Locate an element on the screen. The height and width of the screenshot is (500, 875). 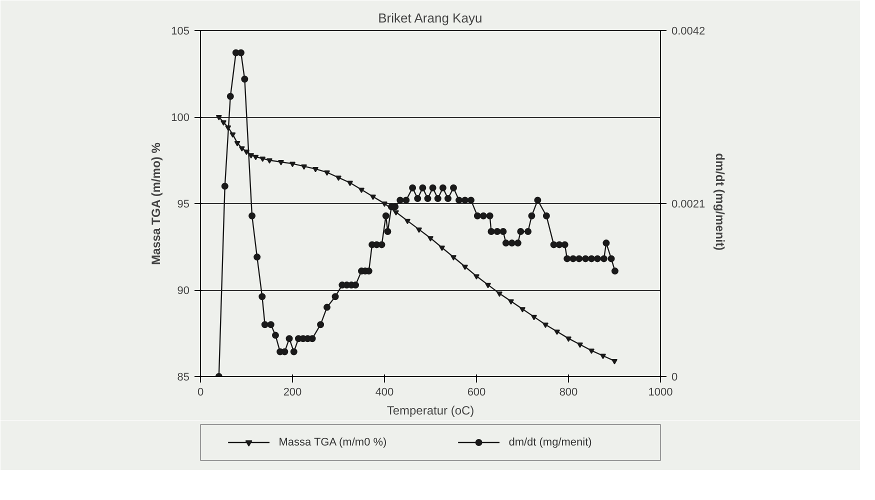
legend-label: dm/dt (mg/menit) is located at coordinates (550, 442).